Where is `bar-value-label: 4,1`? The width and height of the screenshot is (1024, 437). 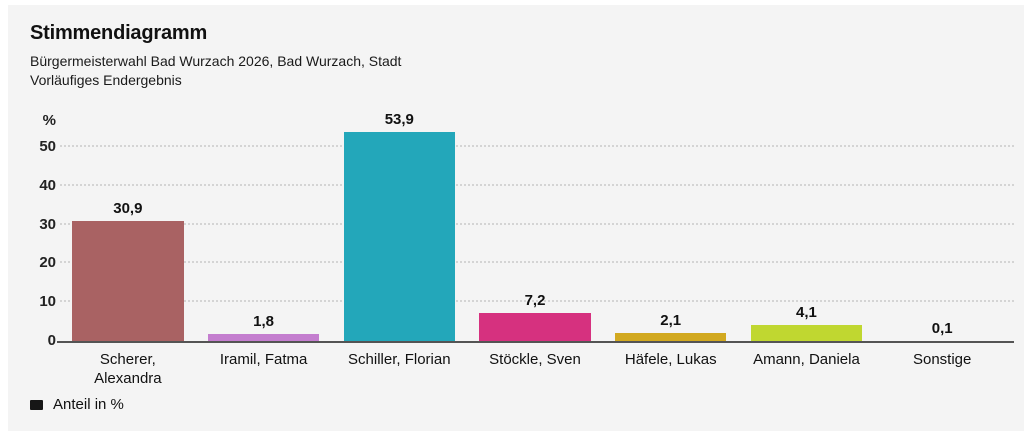 bar-value-label: 4,1 is located at coordinates (806, 313).